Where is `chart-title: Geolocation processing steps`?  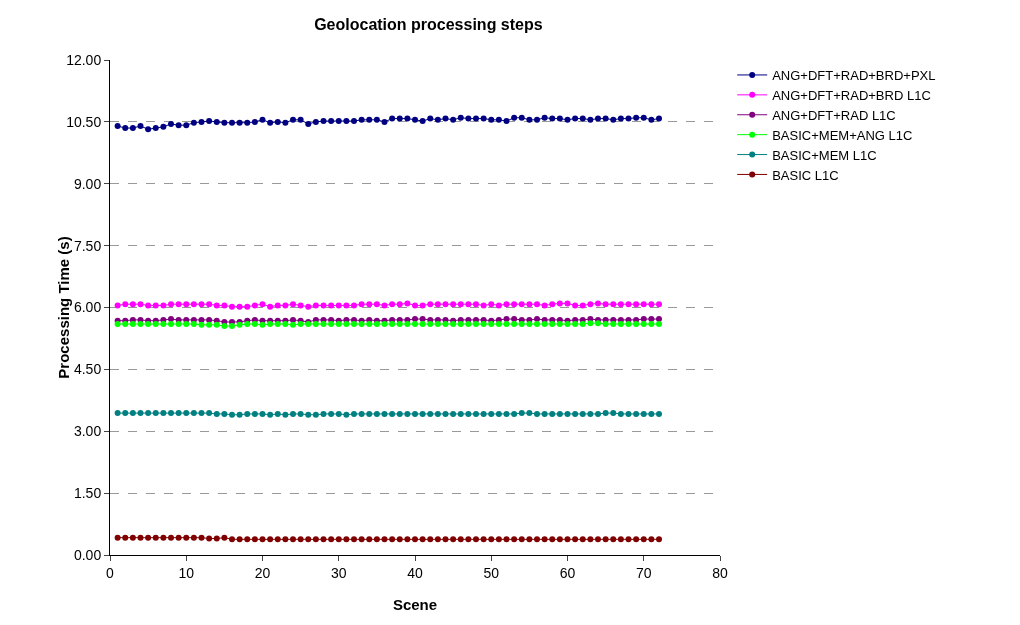 chart-title: Geolocation processing steps is located at coordinates (428, 24).